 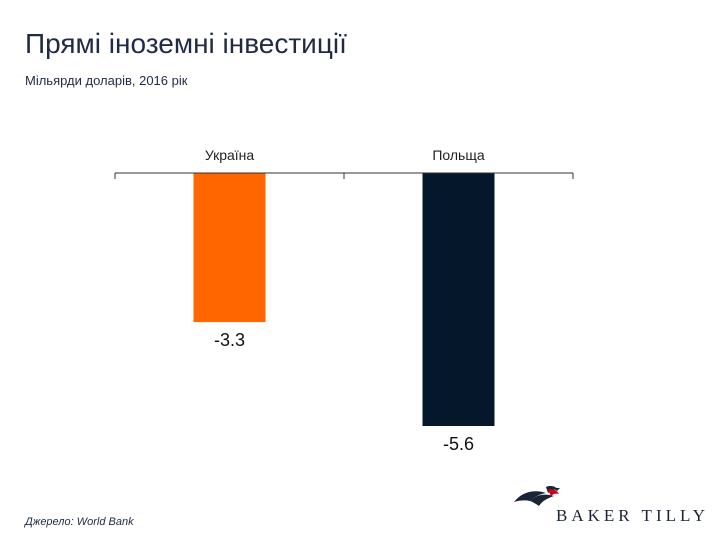 I want to click on chart-subtitle: Мільярди доларів, 2016 рік, so click(x=106, y=80).